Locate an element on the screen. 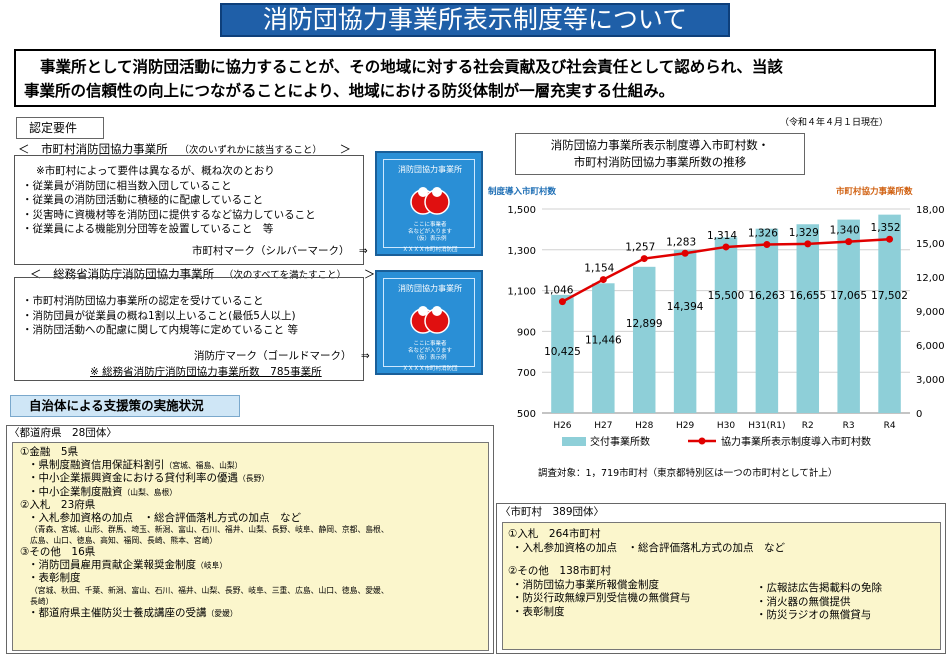  legend-label-bar: 交付事業所数 is located at coordinates (620, 441).